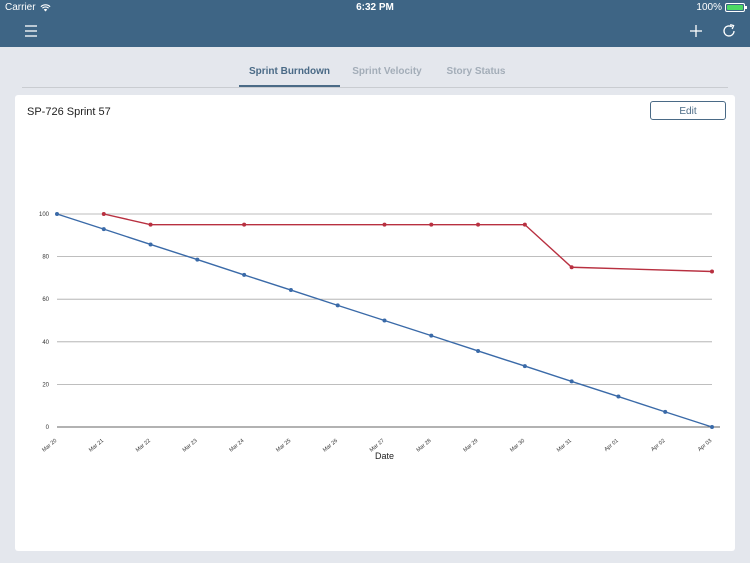 The width and height of the screenshot is (750, 563). What do you see at coordinates (424, 446) in the screenshot?
I see `x-tick-label: Mar 28` at bounding box center [424, 446].